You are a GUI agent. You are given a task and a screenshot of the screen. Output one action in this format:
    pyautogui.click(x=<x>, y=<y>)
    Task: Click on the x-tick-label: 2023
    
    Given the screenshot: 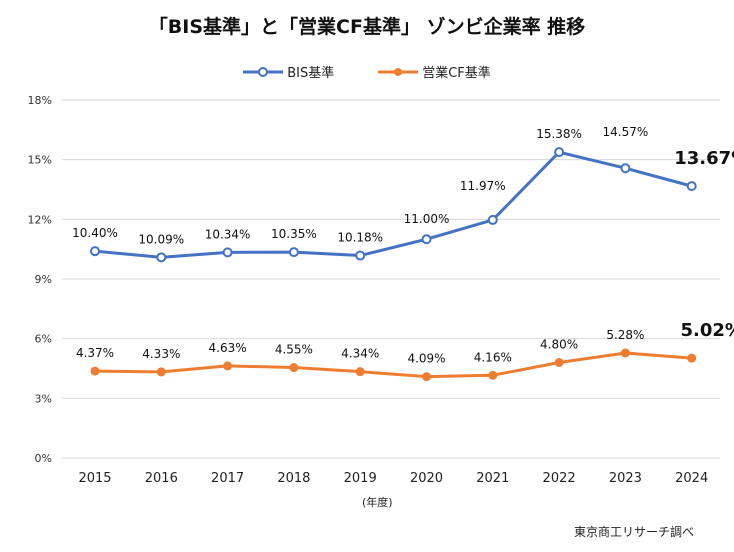 What is the action you would take?
    pyautogui.click(x=625, y=478)
    